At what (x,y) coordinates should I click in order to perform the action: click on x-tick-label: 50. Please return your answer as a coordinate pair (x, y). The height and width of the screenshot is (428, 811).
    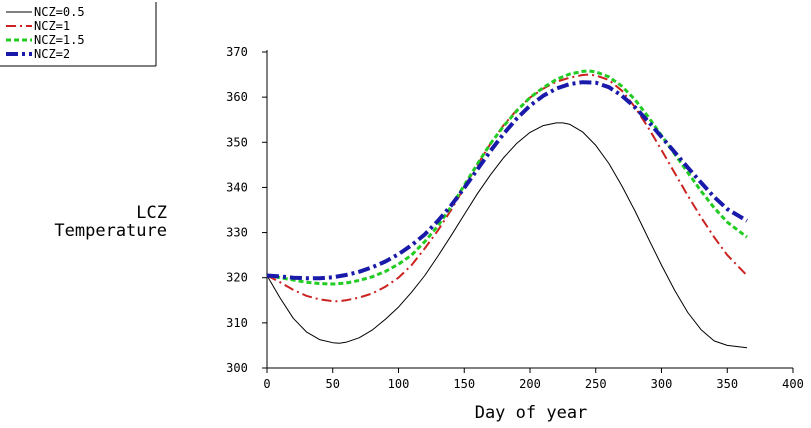
    Looking at the image, I should click on (333, 384).